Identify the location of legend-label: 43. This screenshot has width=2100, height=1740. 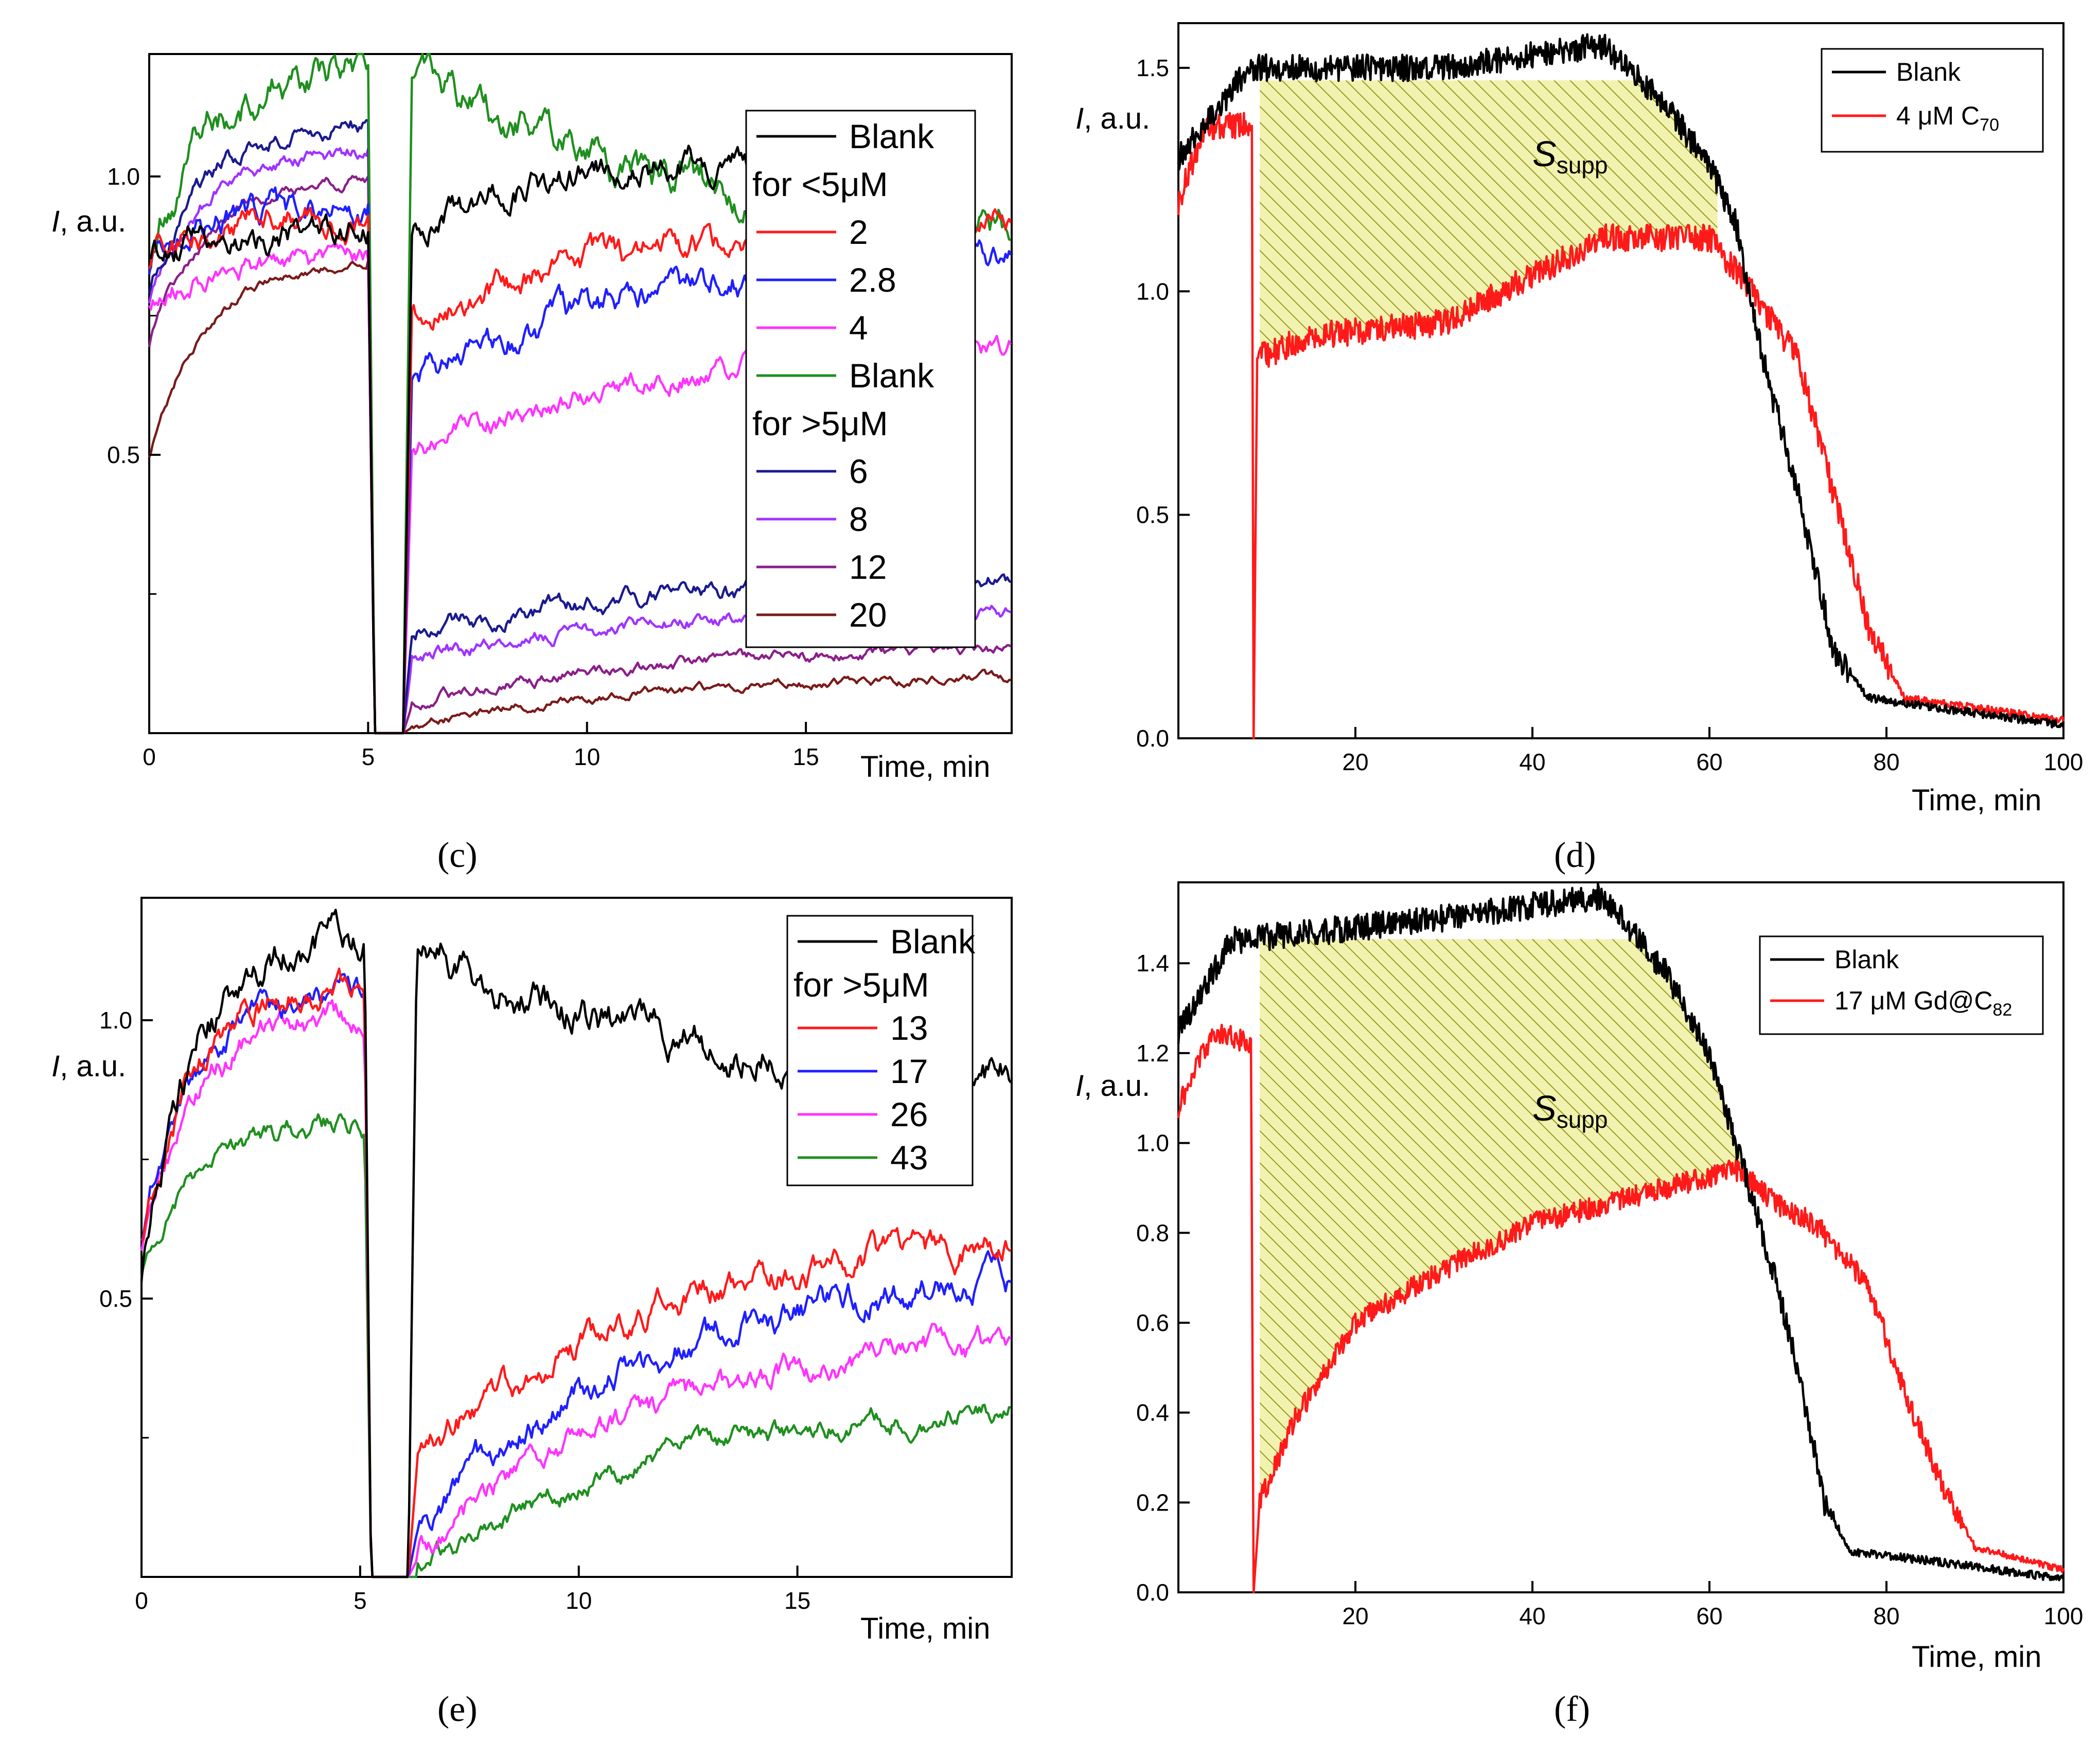
(909, 1158).